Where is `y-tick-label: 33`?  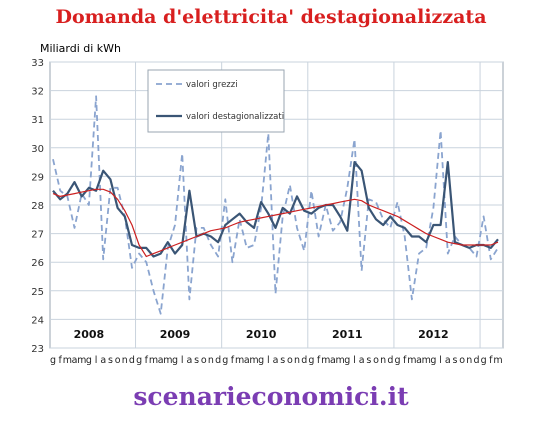
y-tick-label: 33 is located at coordinates (37, 63).